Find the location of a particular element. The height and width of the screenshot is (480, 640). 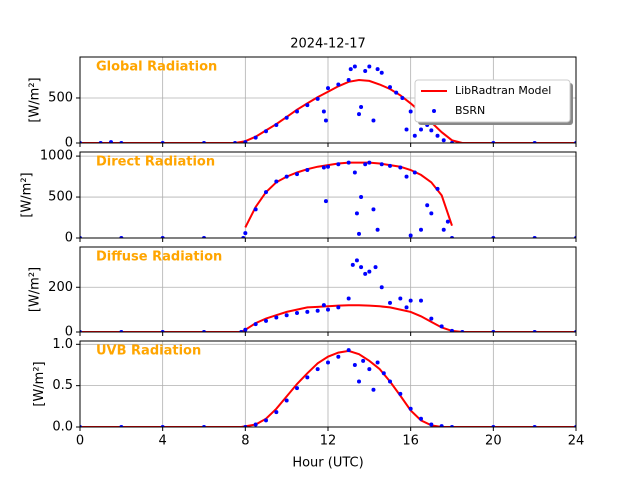

legend-box is located at coordinates (492, 101).